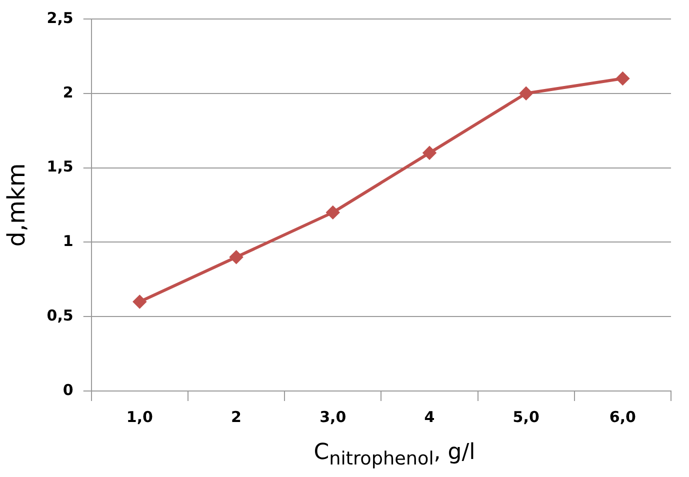  I want to click on x-tick-label: 3,0, so click(333, 417).